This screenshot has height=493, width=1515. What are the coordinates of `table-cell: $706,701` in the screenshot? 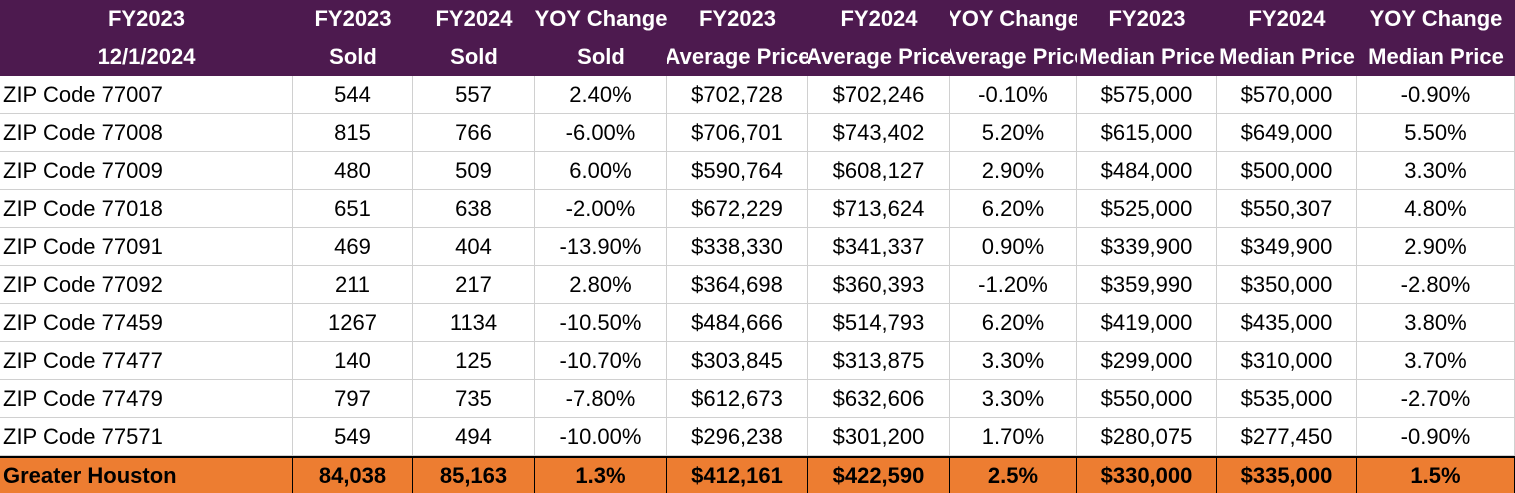 It's located at (737, 133).